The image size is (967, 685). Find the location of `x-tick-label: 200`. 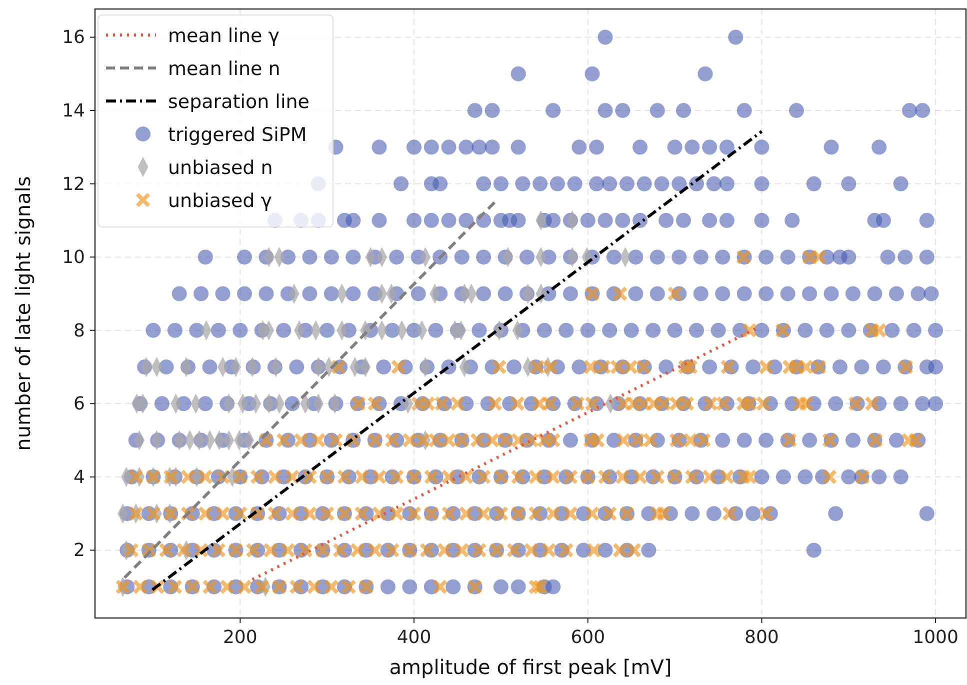

x-tick-label: 200 is located at coordinates (240, 637).